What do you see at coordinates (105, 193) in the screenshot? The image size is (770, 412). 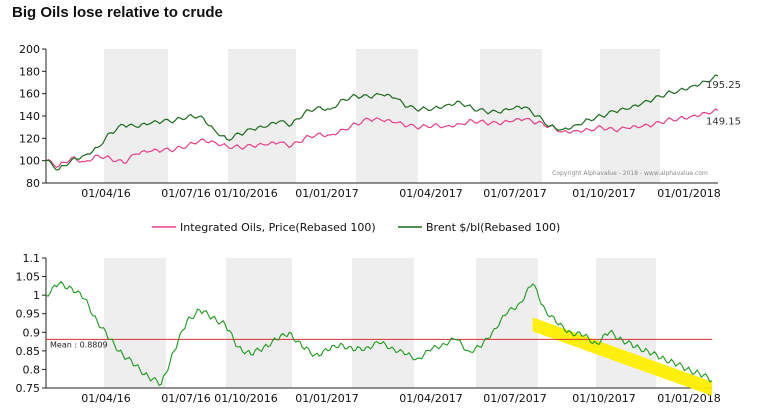 I see `top-x-tick-label: 01/04/16` at bounding box center [105, 193].